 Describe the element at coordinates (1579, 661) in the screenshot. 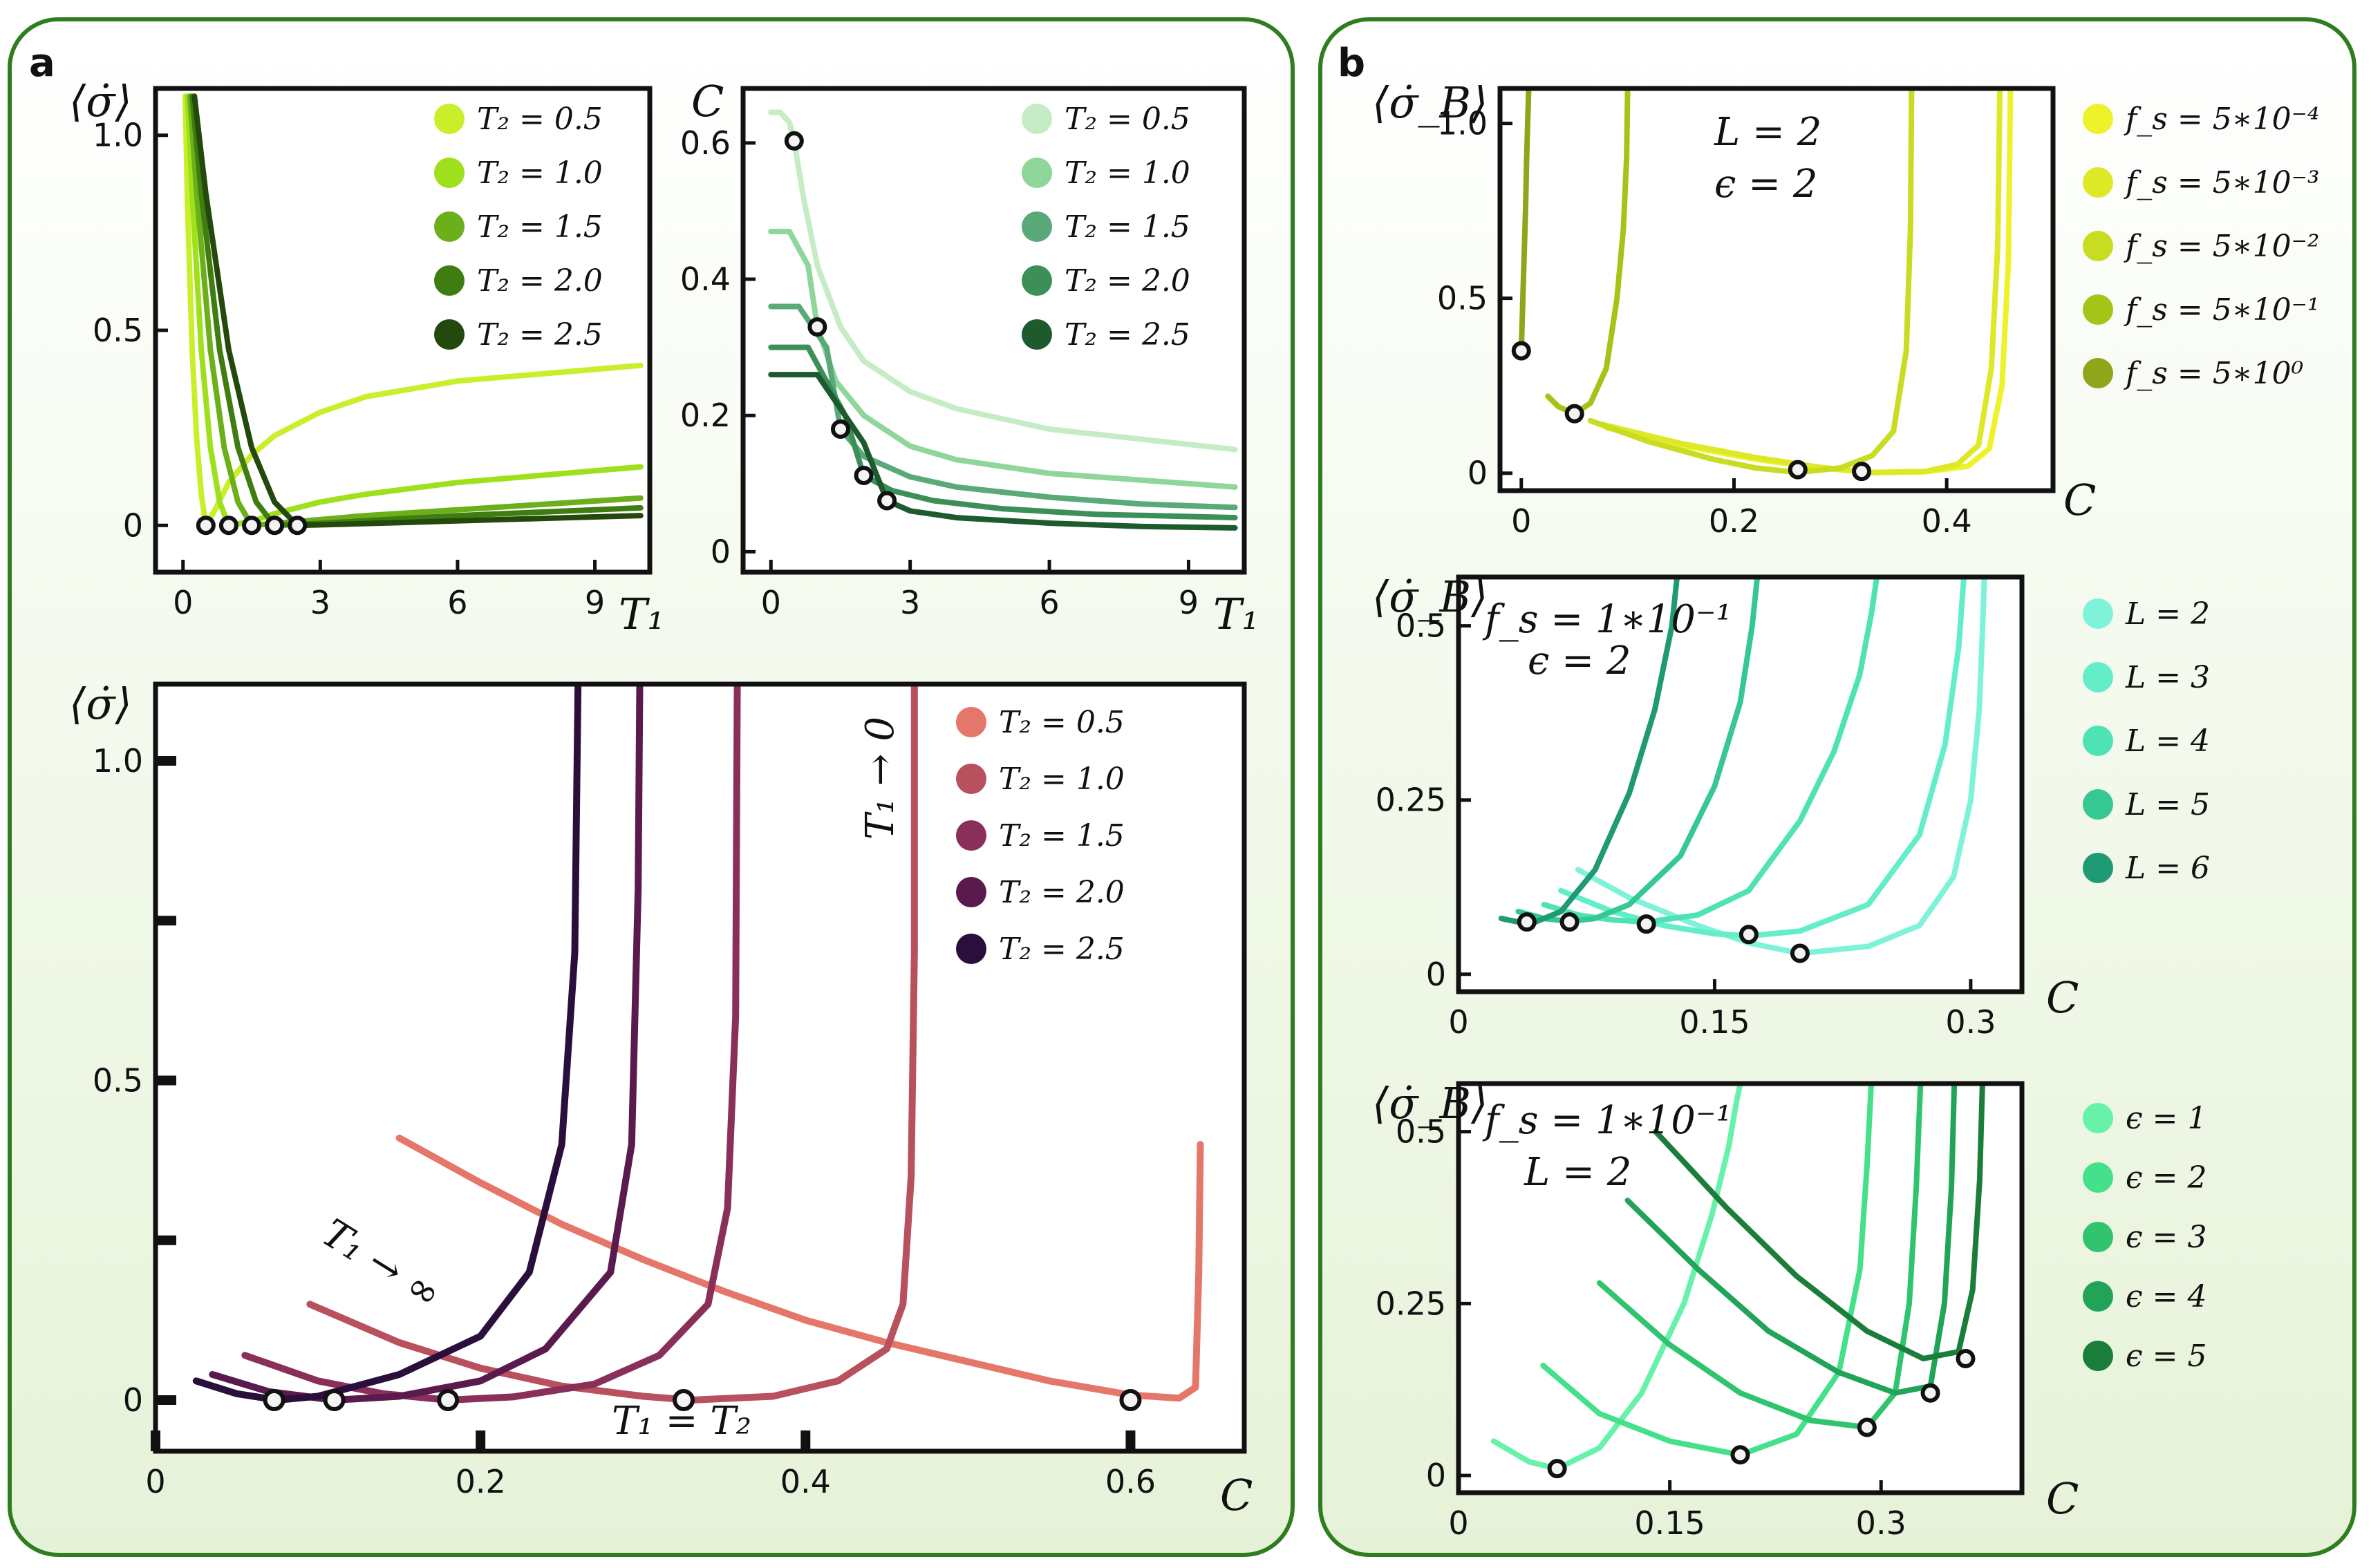

I see `annotation-b2-eps: ϵ = 2` at that location.